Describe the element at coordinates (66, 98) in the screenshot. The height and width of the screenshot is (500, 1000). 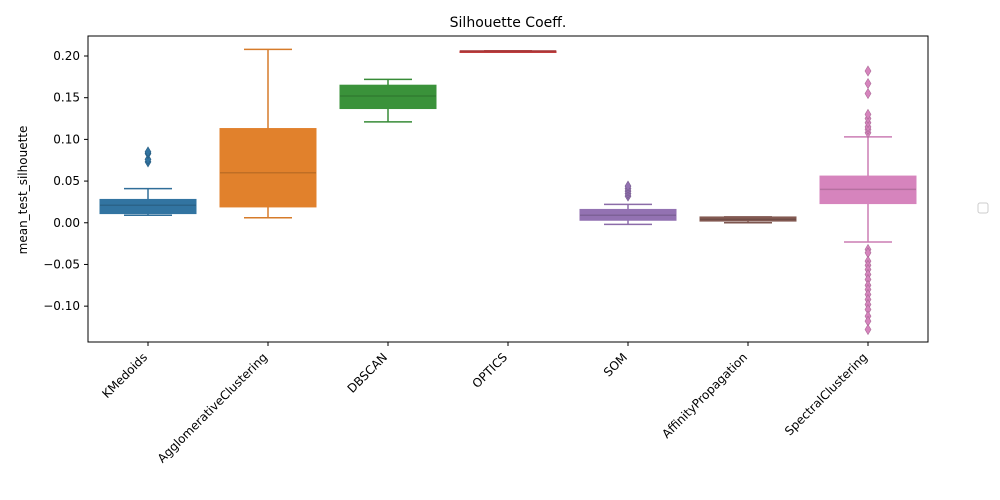
I see `y-tick-label: 0.15` at that location.